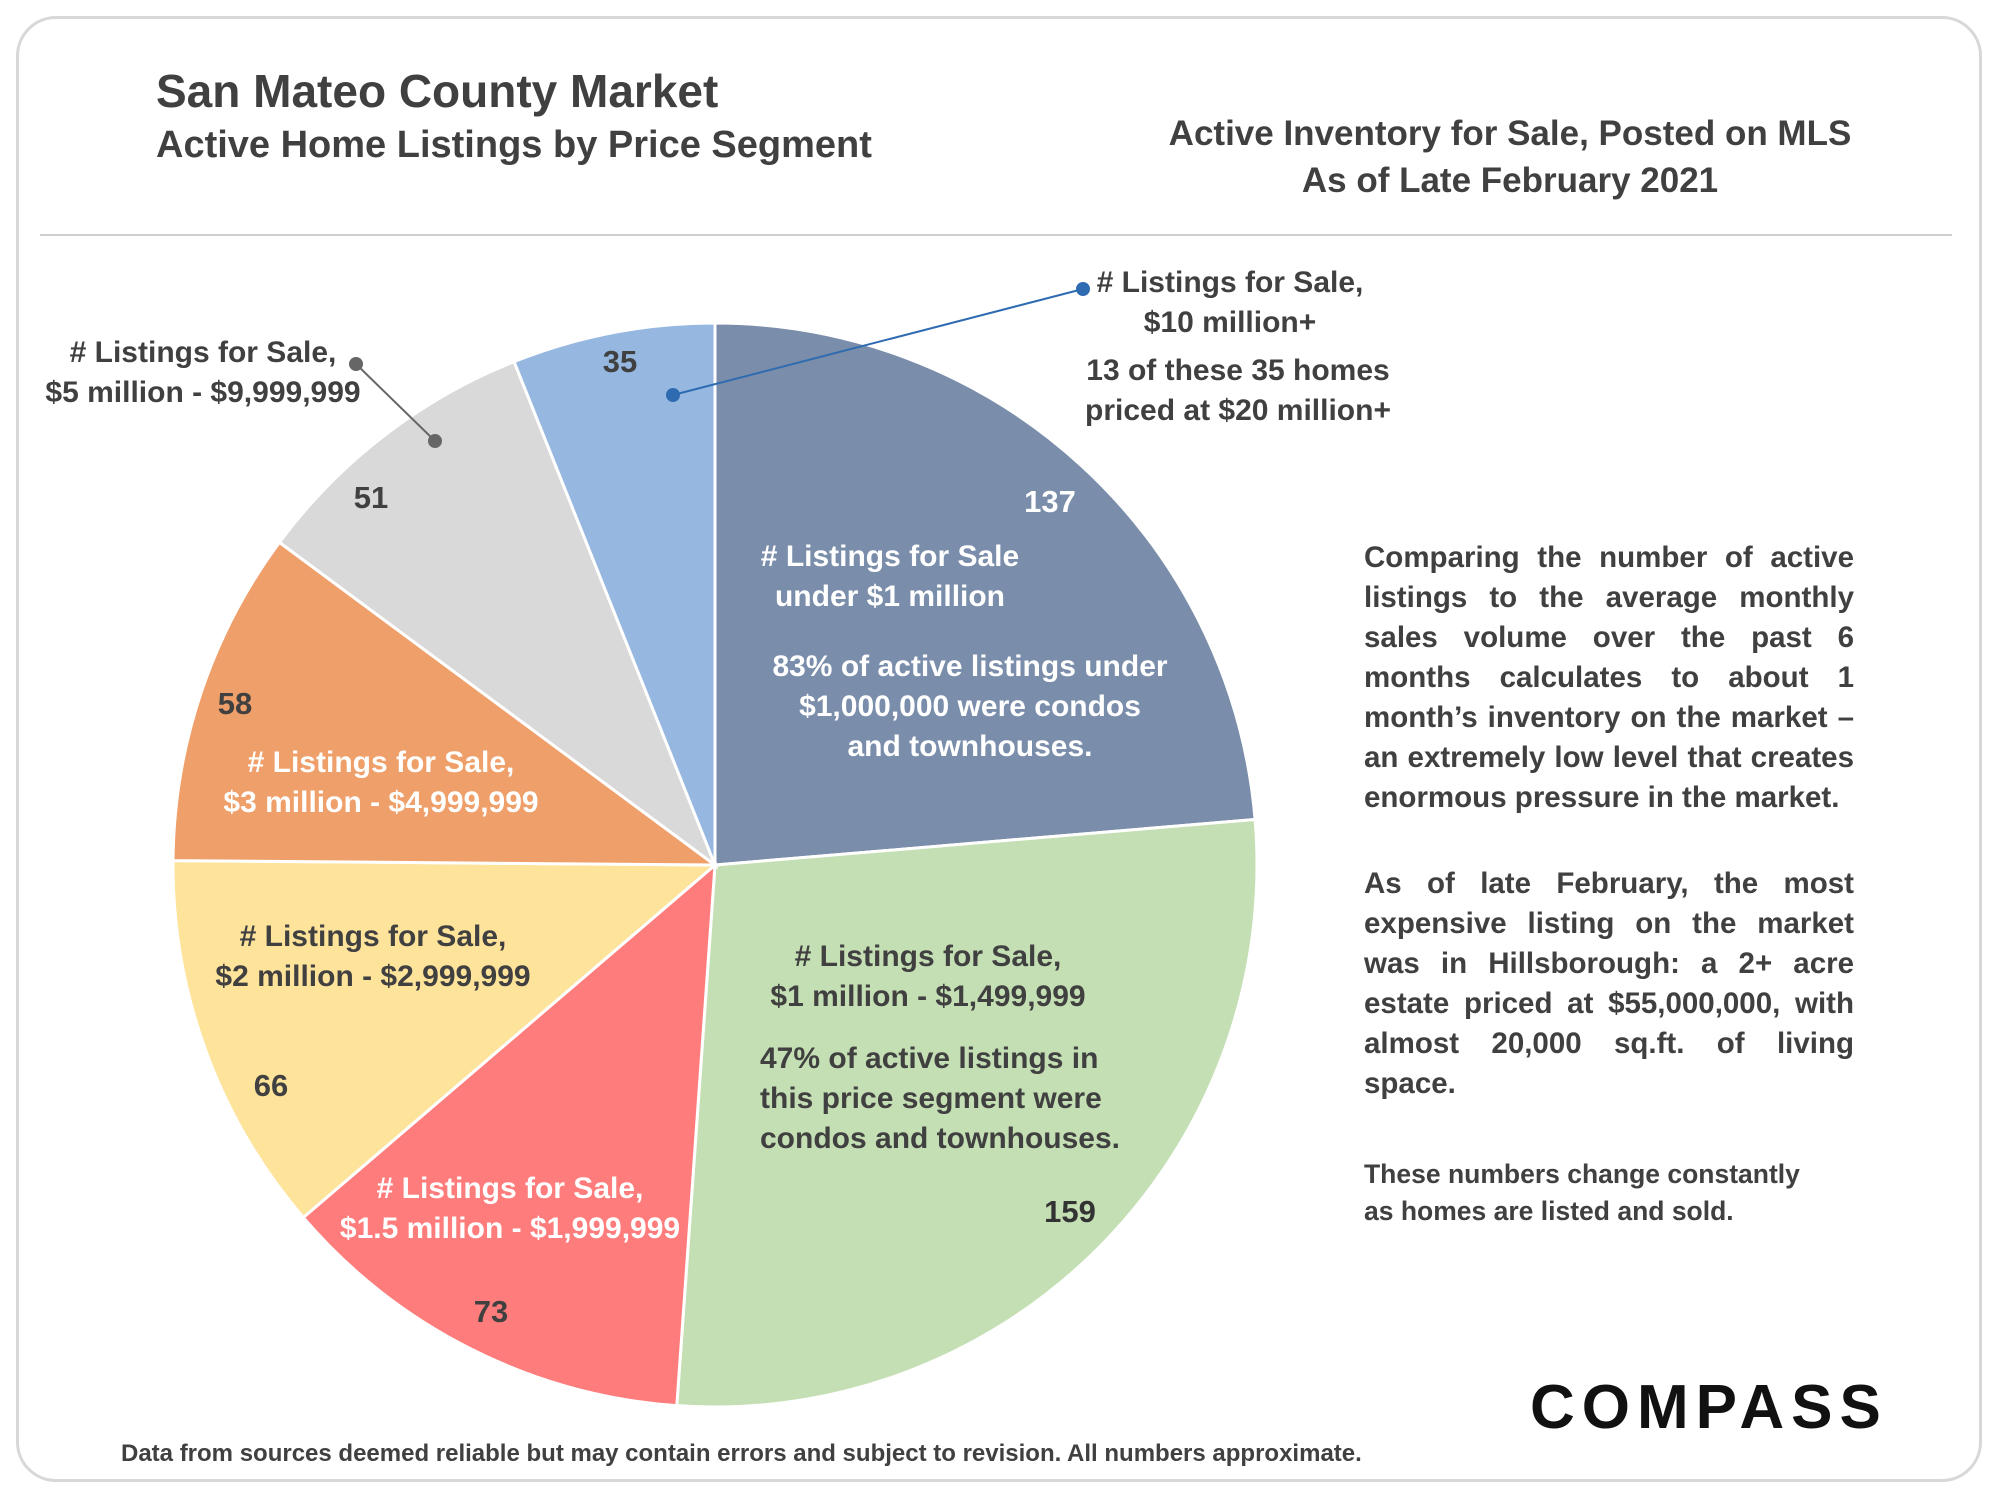  I want to click on pie-slice-under-1m, so click(985, 594).